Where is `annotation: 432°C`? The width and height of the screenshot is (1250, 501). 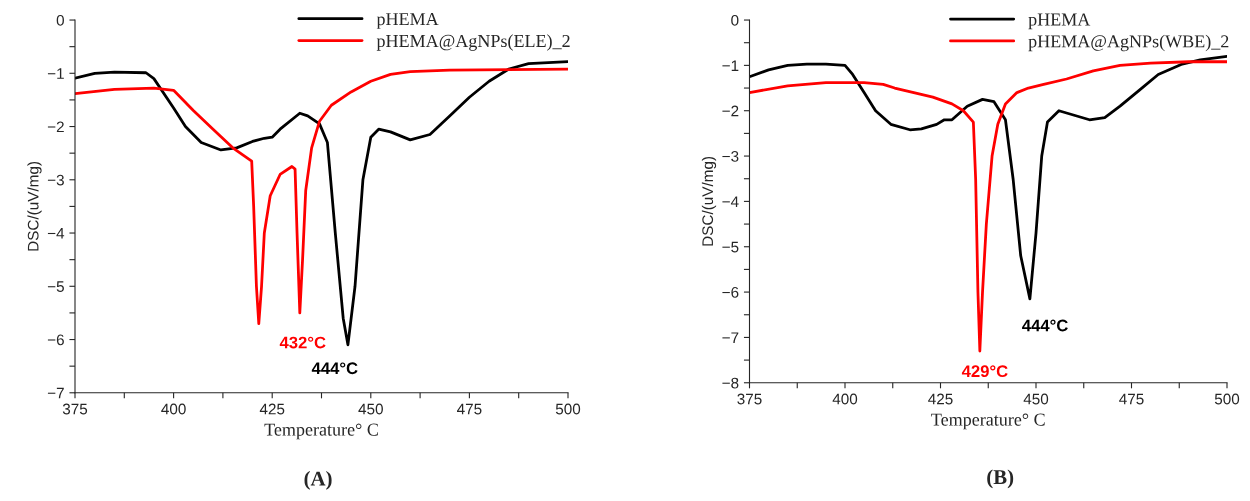 annotation: 432°C is located at coordinates (302, 342).